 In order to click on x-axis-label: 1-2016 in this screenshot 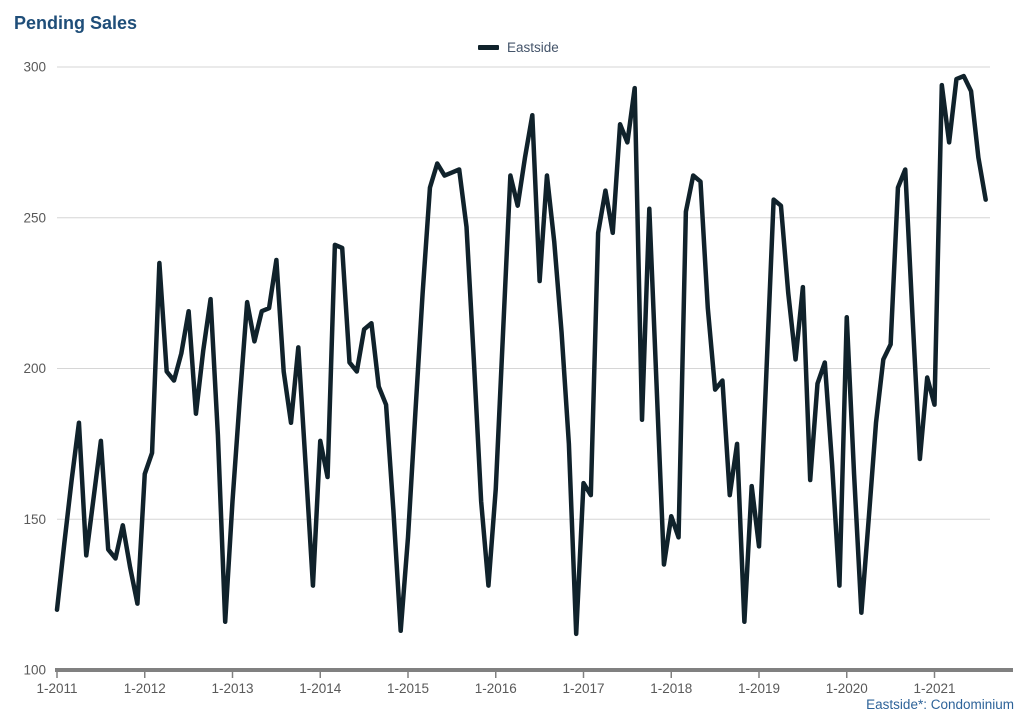, I will do `click(496, 688)`.